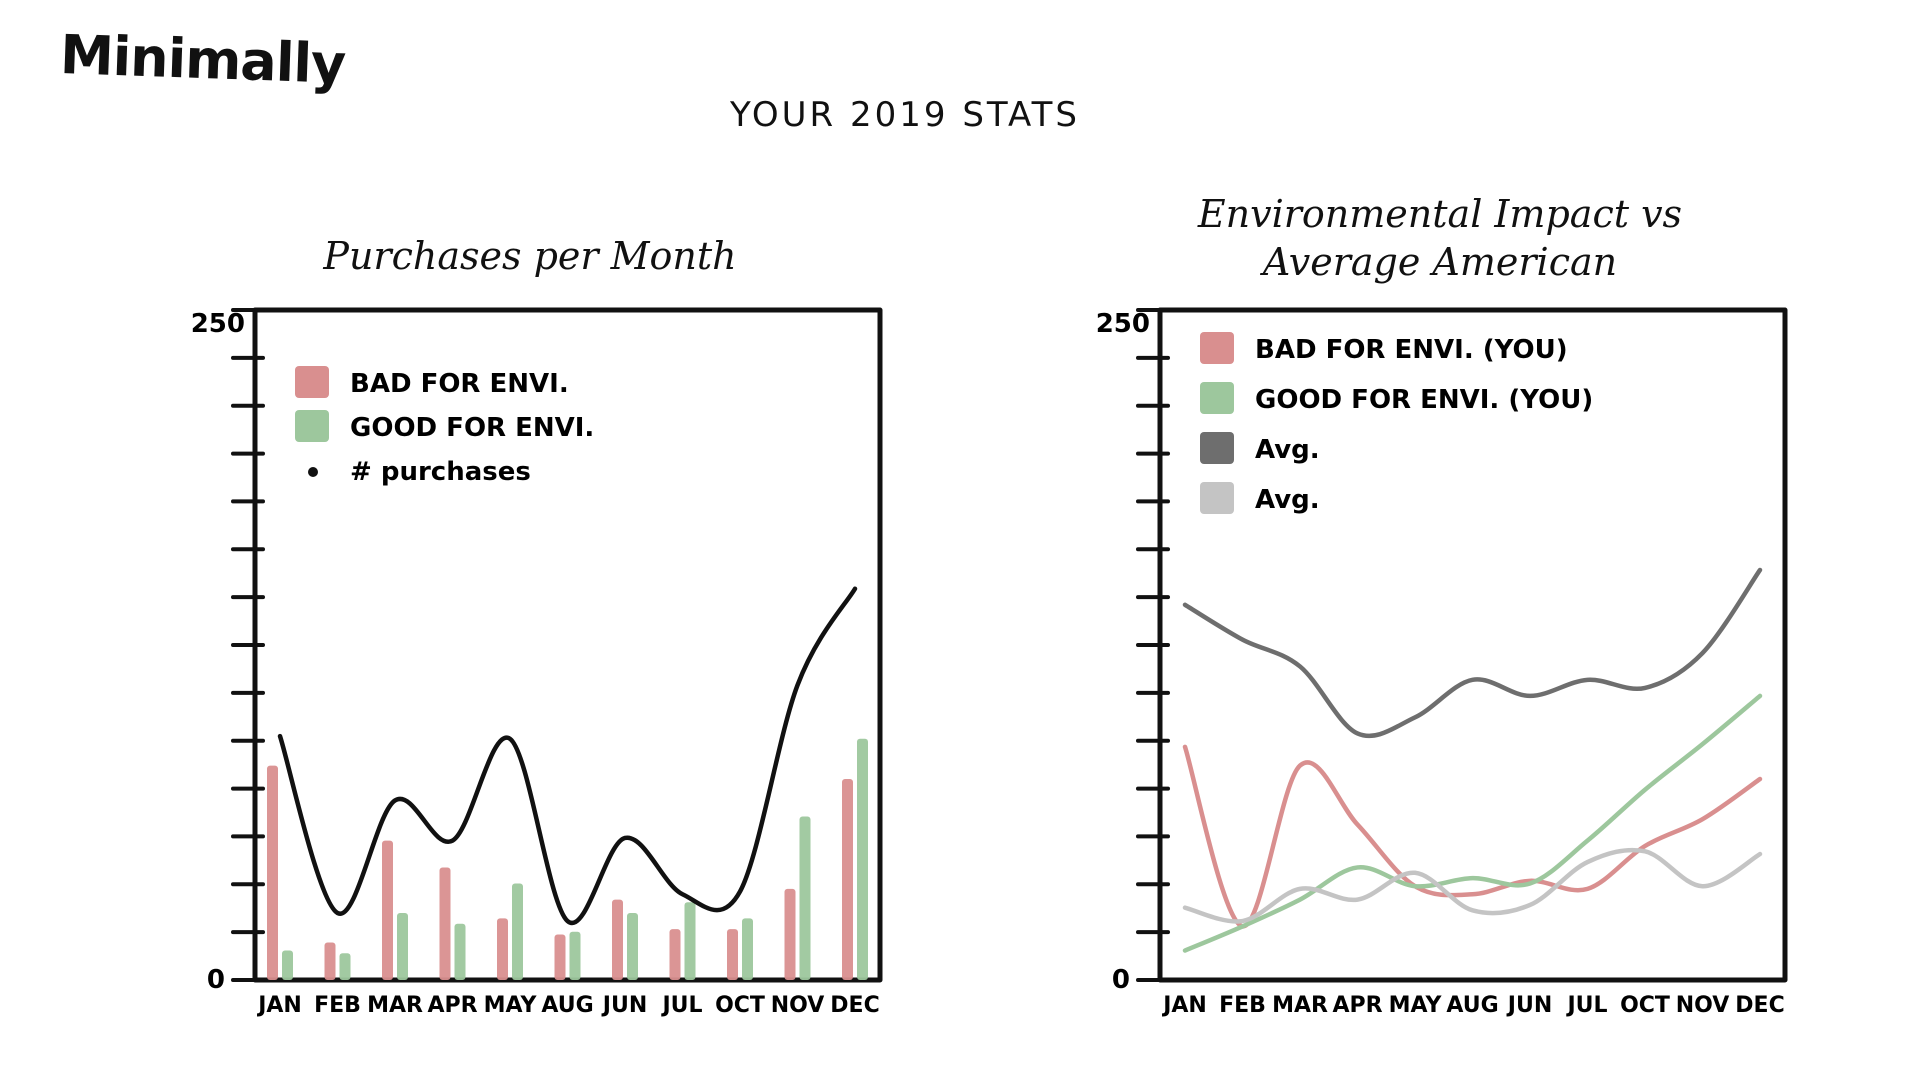 Image resolution: width=1920 pixels, height=1080 pixels. I want to click on chart-title-impact: Environmental Impact vs Average American, so click(1440, 238).